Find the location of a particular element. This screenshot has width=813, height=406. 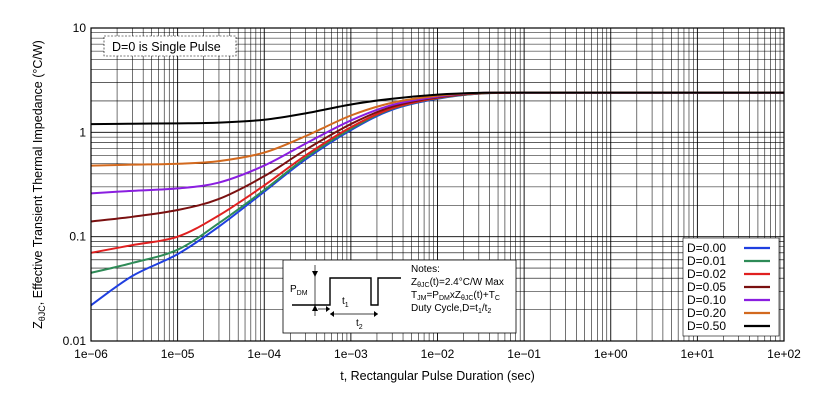

notes-line-2-c-sub: θJC is located at coordinates (467, 298).